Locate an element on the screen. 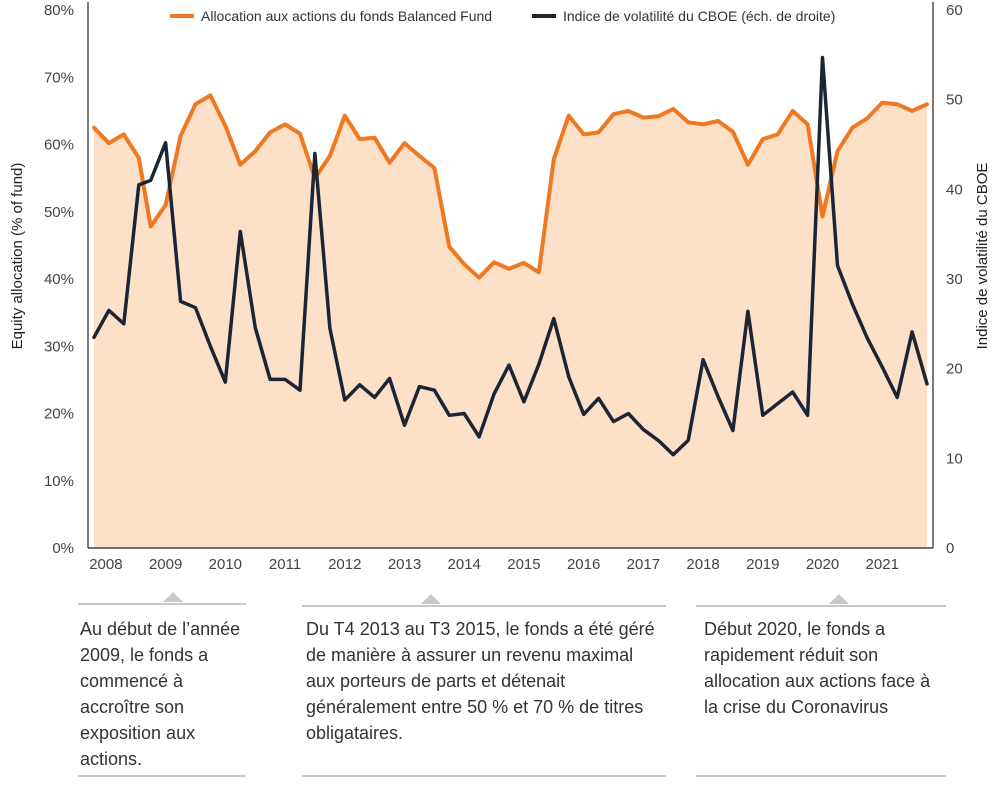 The height and width of the screenshot is (786, 1000). right-axis-ticks: 0 10 20 30 40 50 60 is located at coordinates (954, 279).